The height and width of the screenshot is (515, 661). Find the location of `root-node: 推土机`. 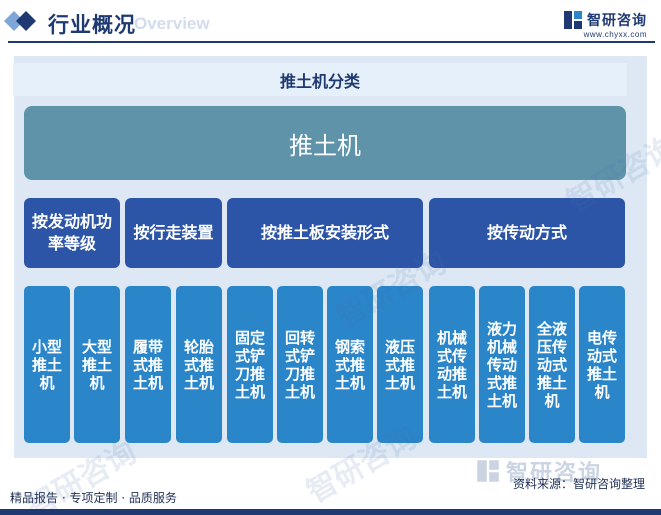

root-node: 推土机 is located at coordinates (325, 143).